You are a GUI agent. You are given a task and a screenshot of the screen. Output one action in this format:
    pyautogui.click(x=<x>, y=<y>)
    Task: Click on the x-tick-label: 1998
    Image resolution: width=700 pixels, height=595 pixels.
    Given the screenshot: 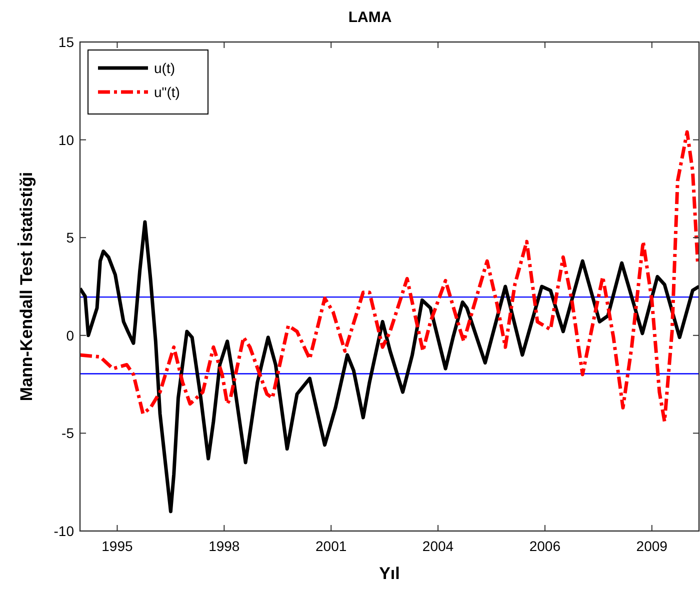 What is the action you would take?
    pyautogui.click(x=224, y=546)
    